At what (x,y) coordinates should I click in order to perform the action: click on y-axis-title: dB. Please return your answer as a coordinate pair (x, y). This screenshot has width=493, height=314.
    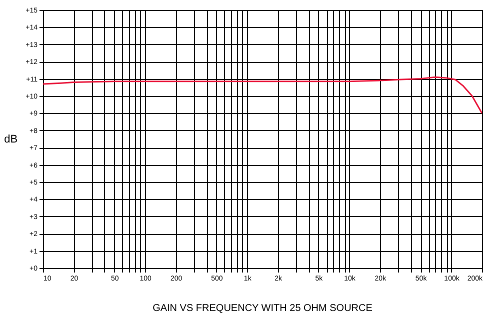
    Looking at the image, I should click on (11, 140).